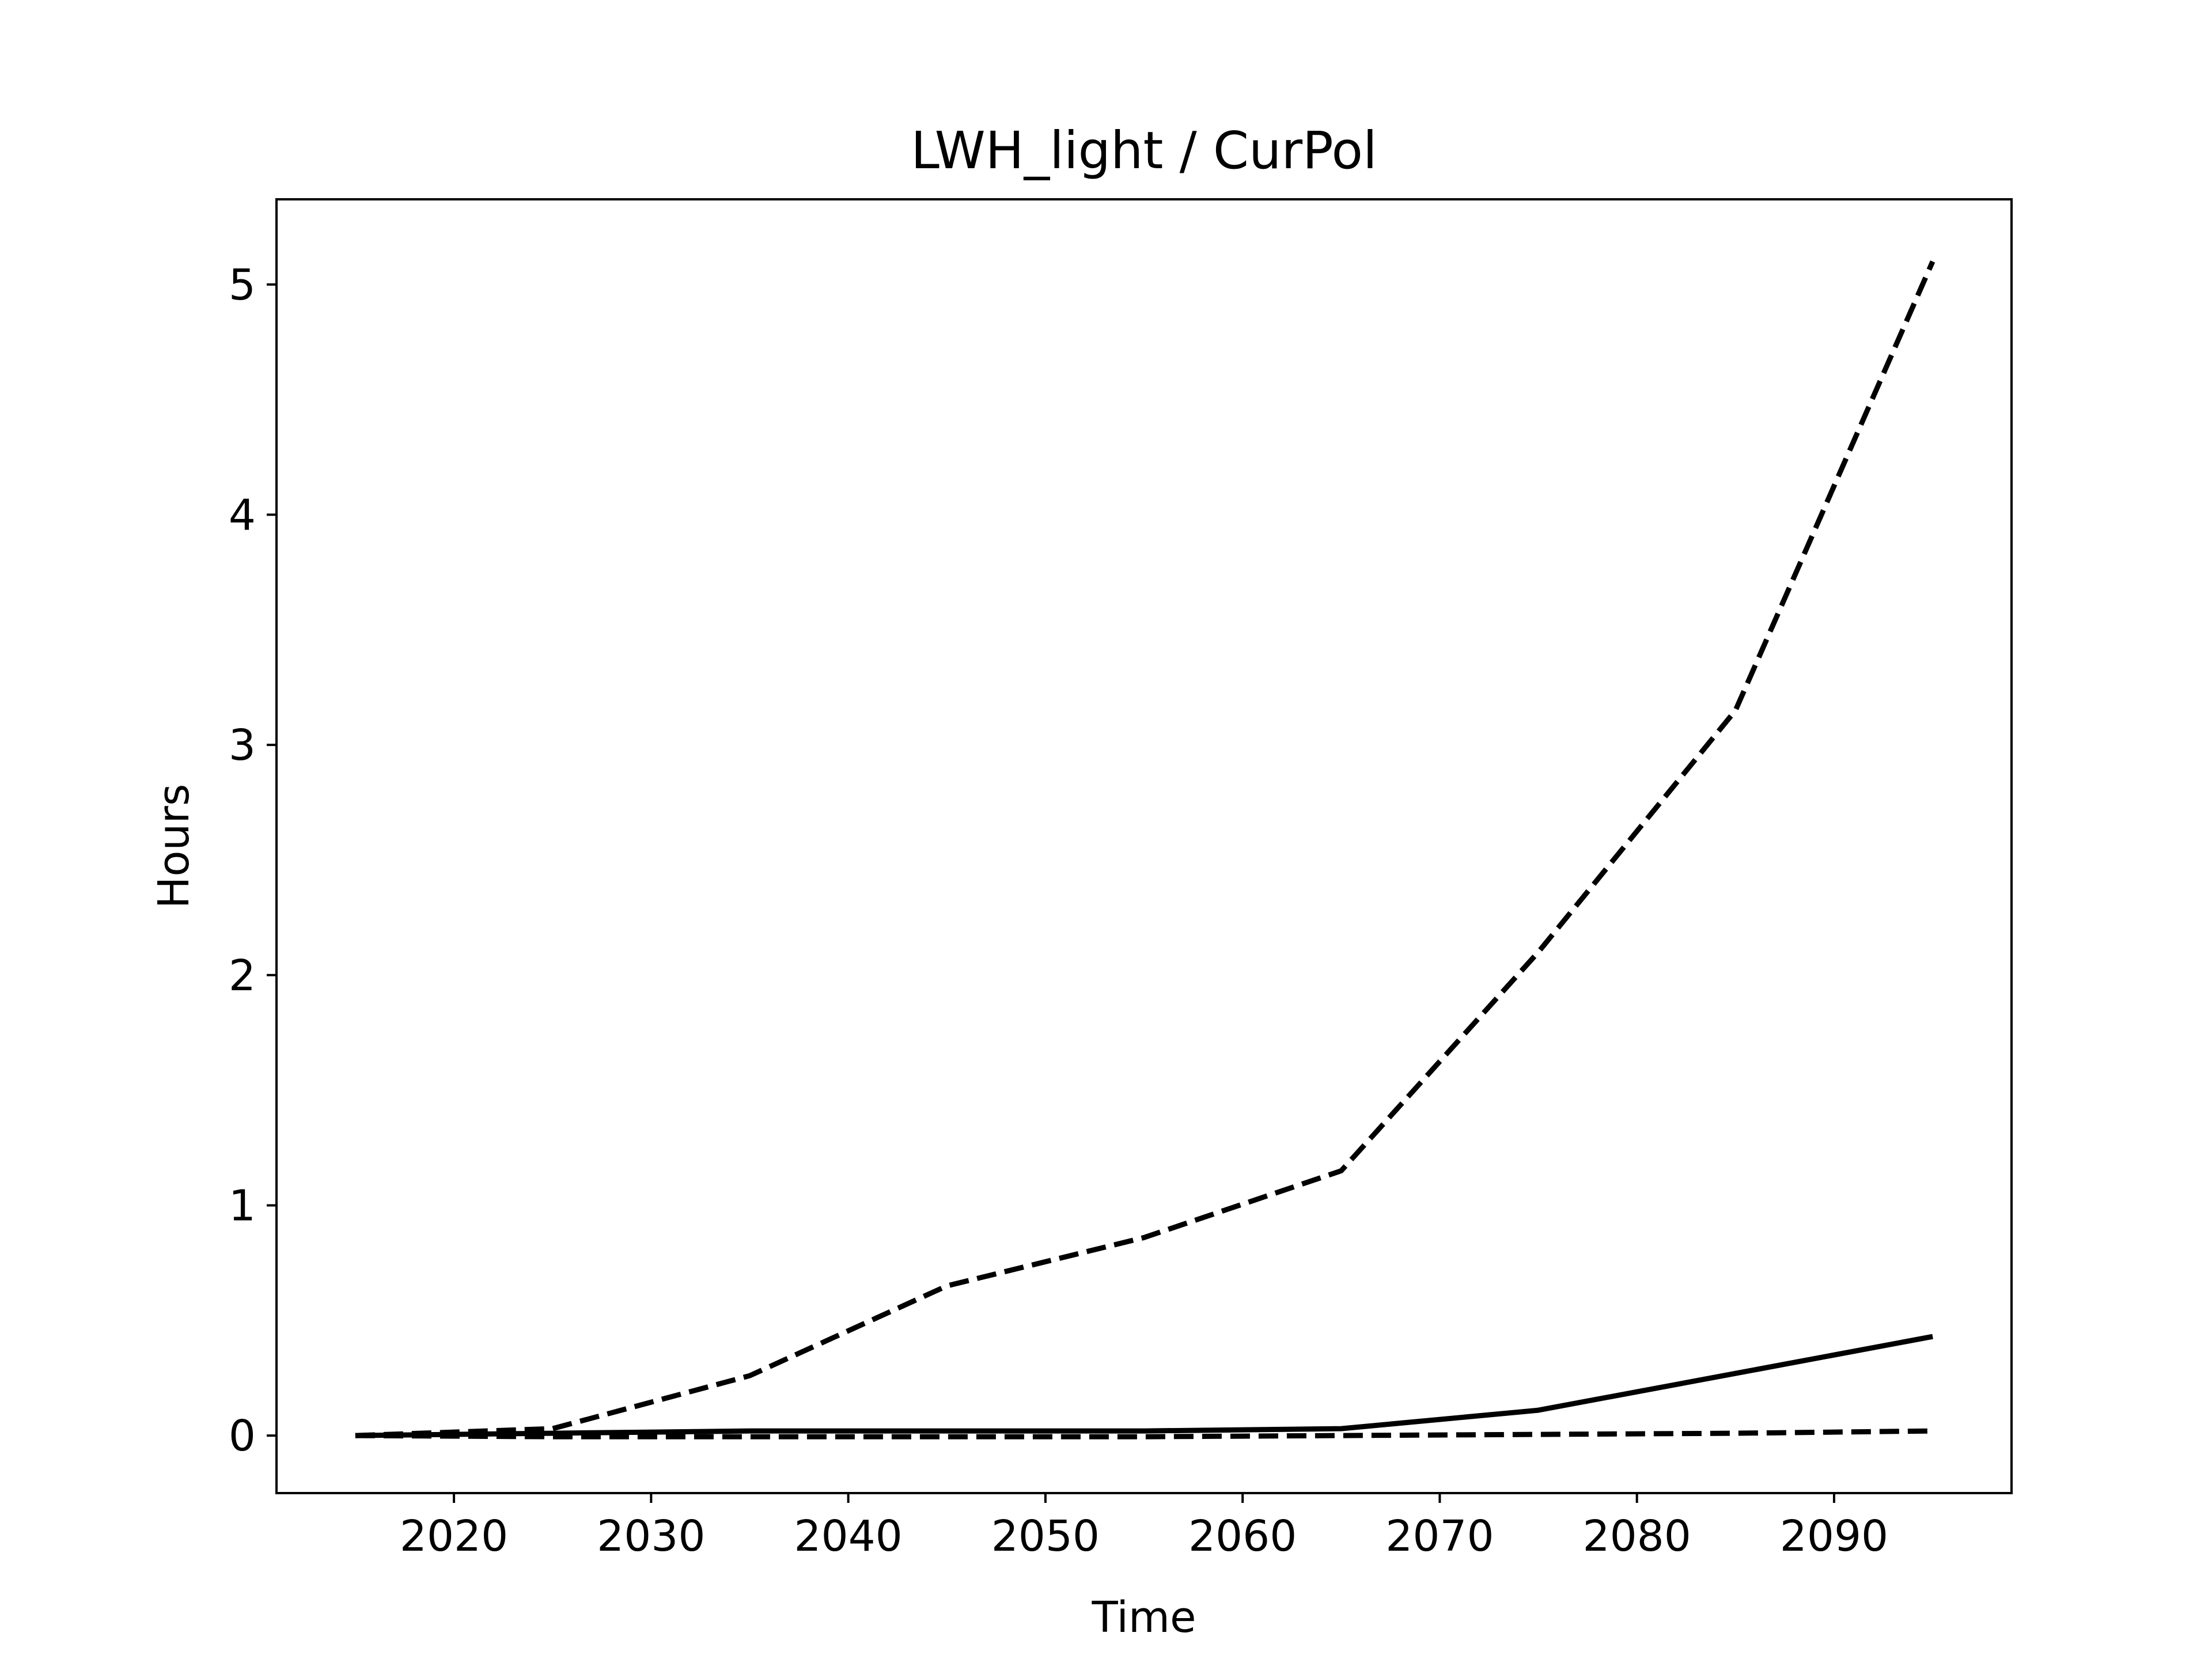 This screenshot has width=2212, height=1659. I want to click on x-tick-label: 2060, so click(1242, 1536).